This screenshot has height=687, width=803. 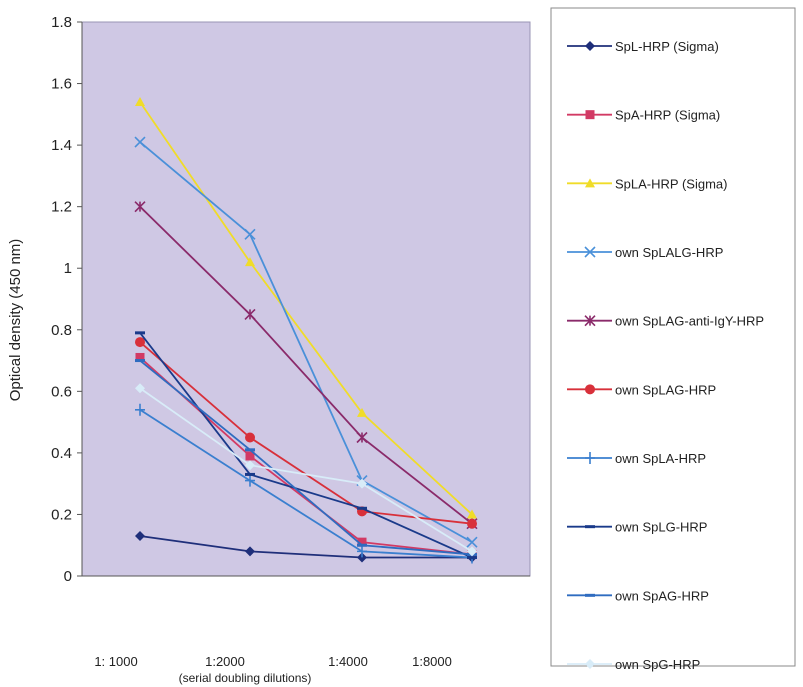 I want to click on y-tick-label: 1, so click(x=68, y=268).